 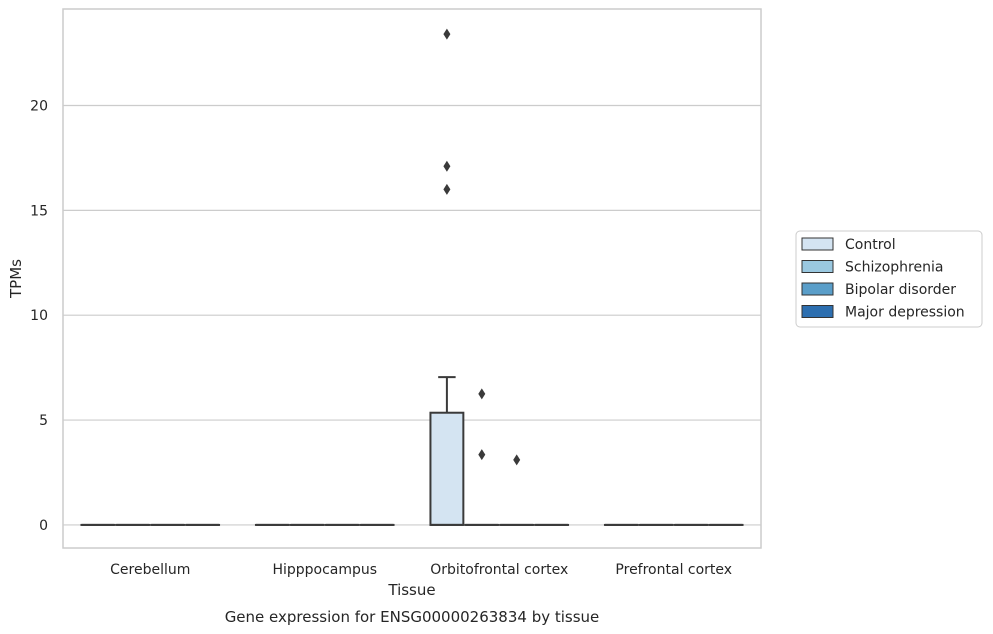 I want to click on y-tick-label: 5, so click(x=43, y=421).